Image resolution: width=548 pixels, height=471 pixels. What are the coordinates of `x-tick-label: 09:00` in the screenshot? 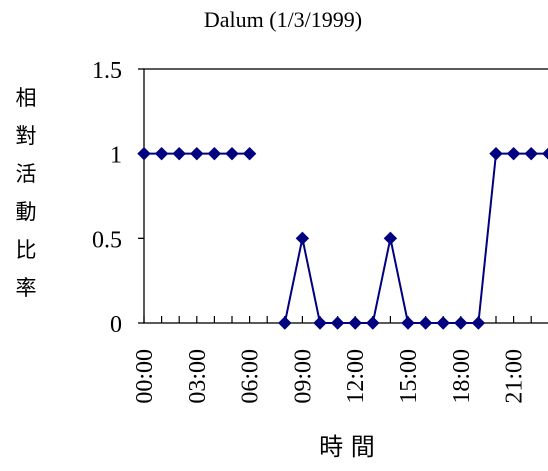 It's located at (303, 376).